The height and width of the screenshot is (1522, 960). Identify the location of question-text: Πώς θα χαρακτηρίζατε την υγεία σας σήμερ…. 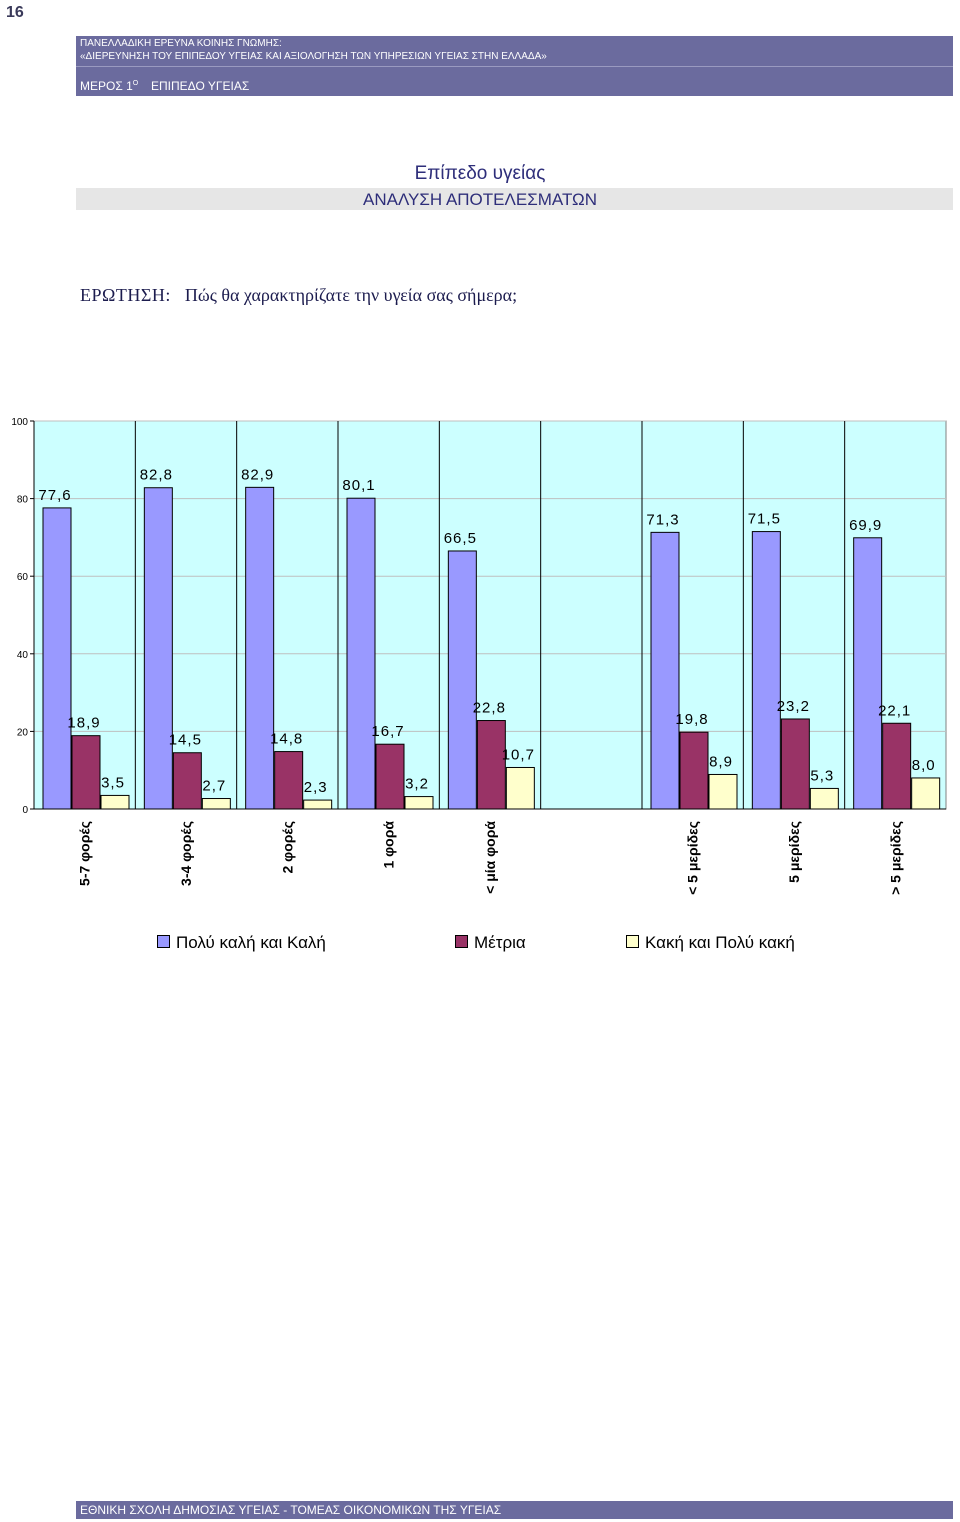
(351, 295).